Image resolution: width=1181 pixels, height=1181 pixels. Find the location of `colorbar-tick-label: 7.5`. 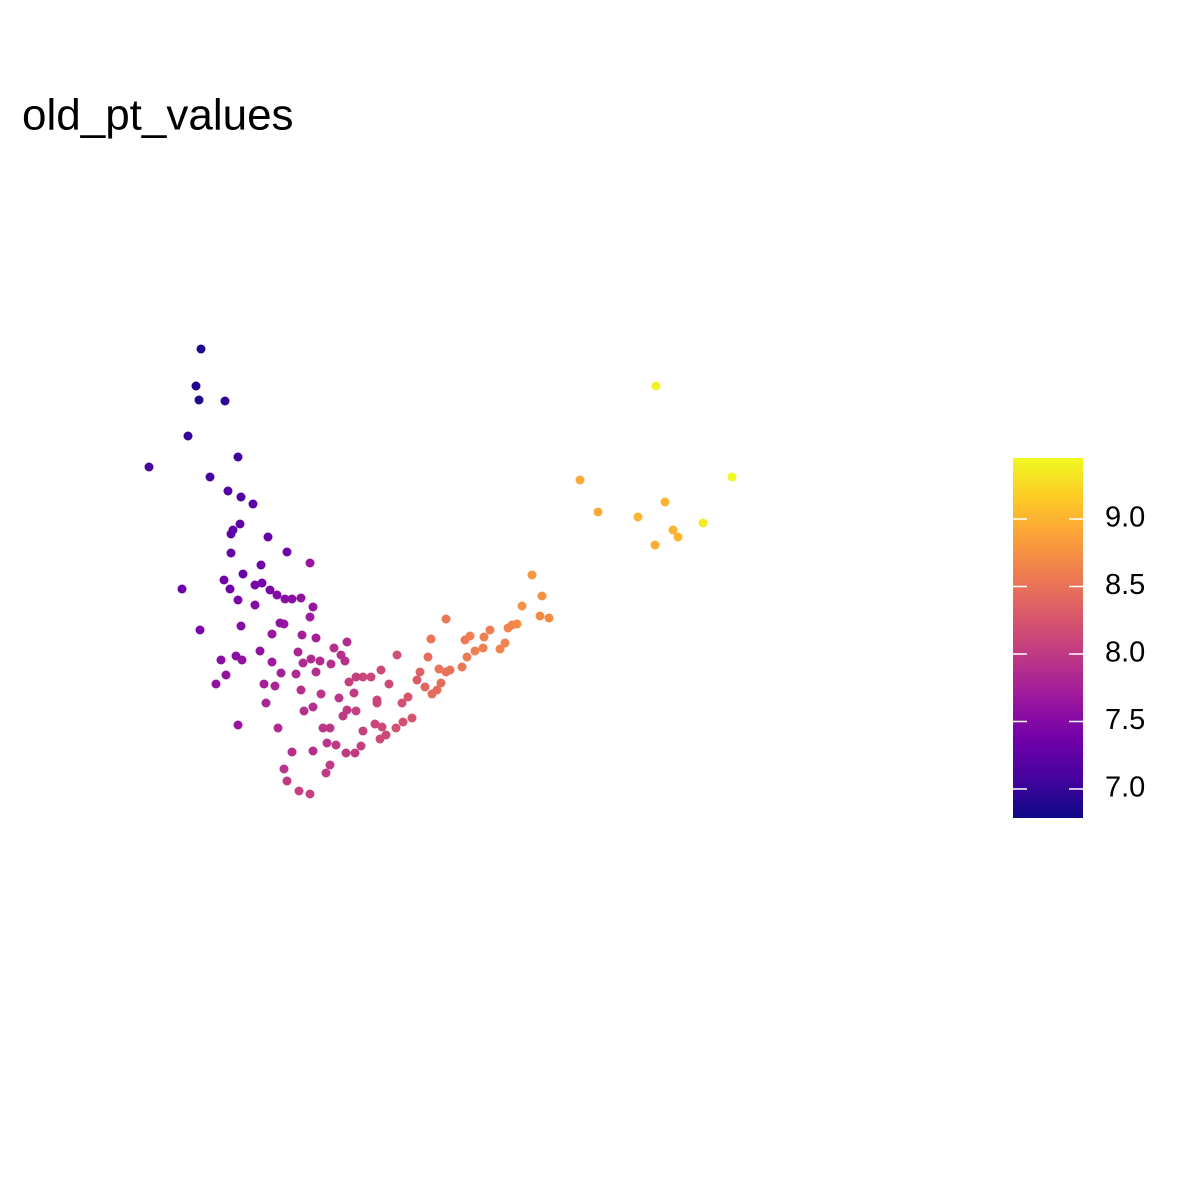

colorbar-tick-label: 7.5 is located at coordinates (1125, 720).